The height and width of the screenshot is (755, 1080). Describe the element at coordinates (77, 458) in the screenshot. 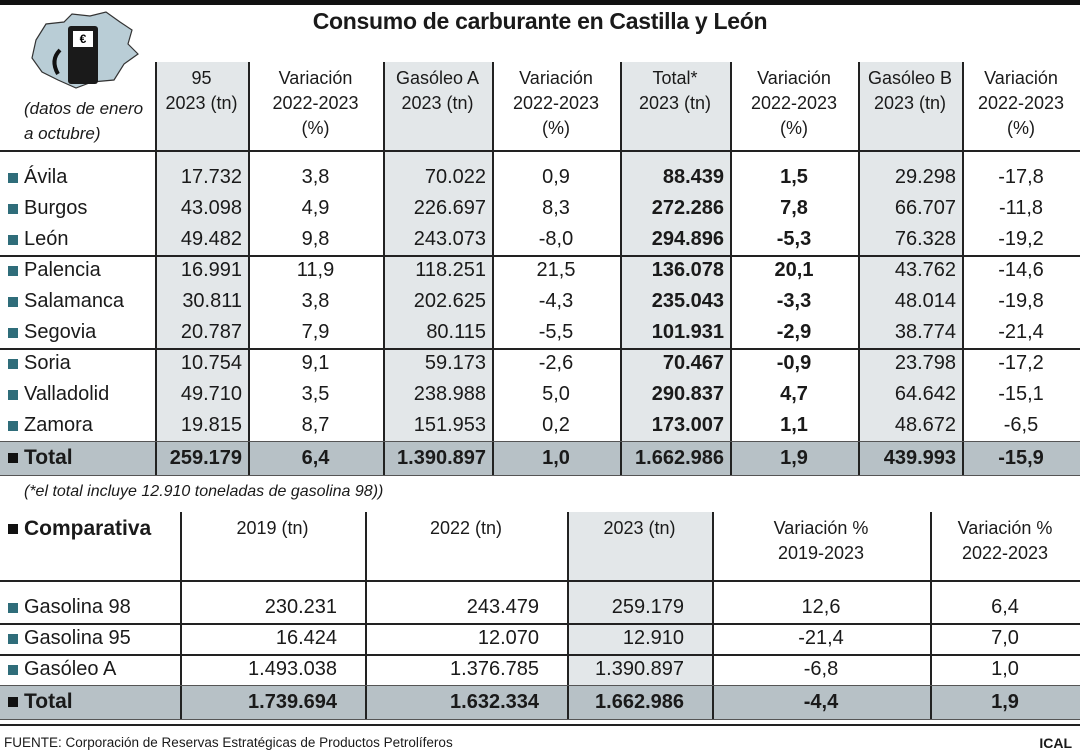

I see `row-label: Total` at that location.